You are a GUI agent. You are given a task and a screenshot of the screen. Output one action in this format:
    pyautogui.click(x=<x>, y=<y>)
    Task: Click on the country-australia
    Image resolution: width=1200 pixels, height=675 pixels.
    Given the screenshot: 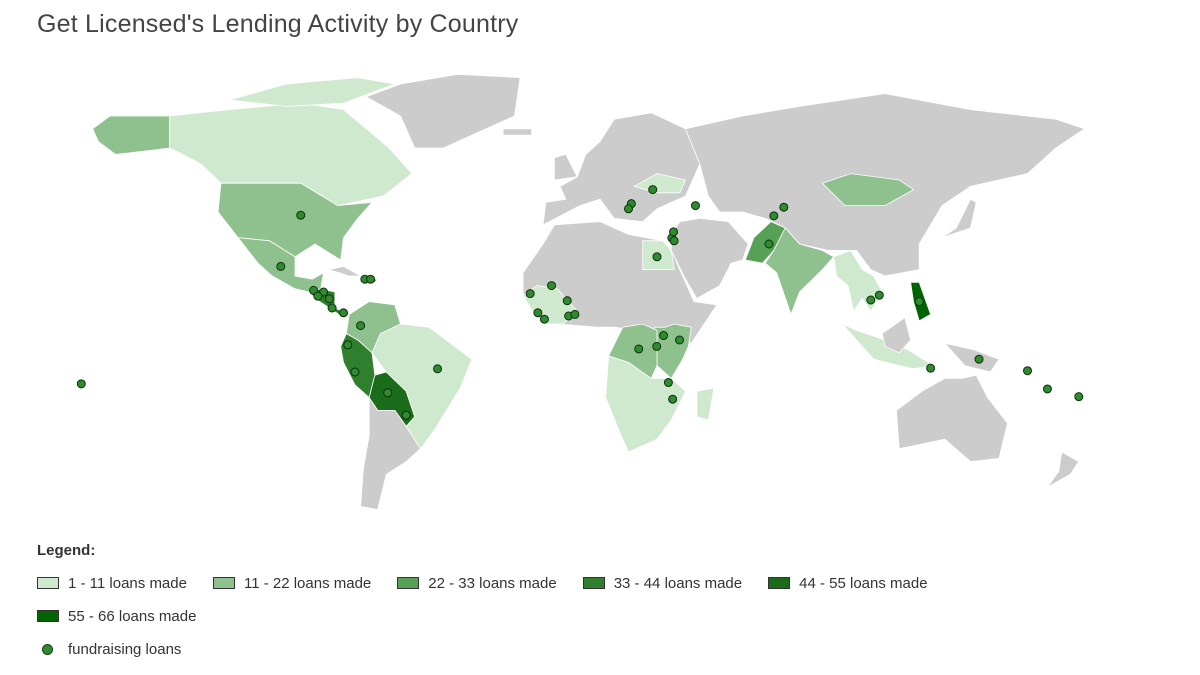 What is the action you would take?
    pyautogui.click(x=951, y=418)
    